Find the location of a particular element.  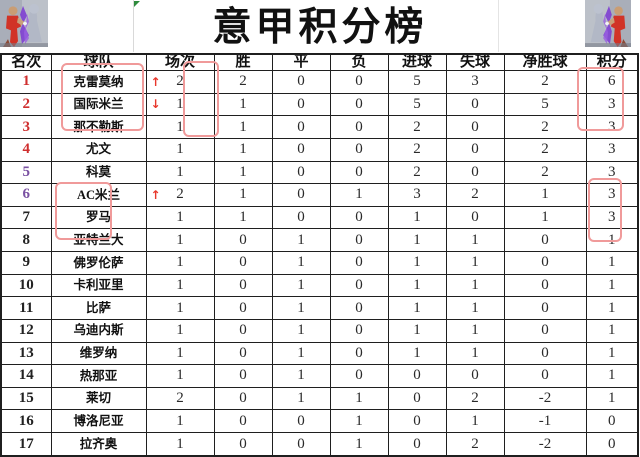

team-value: 比萨 is located at coordinates (98, 307).